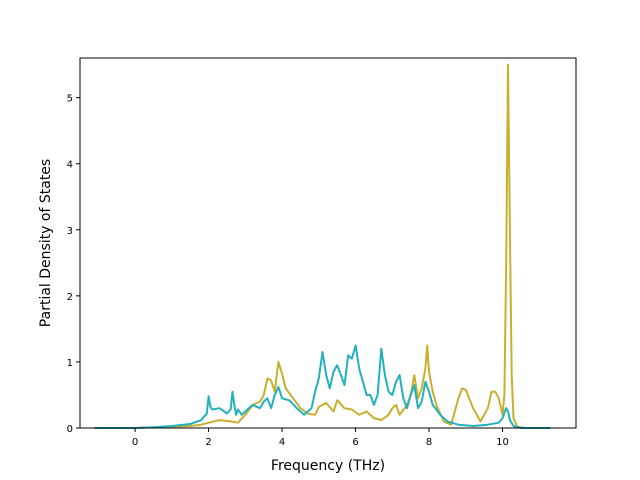 The image size is (640, 480). What do you see at coordinates (502, 442) in the screenshot?
I see `x-tick-label: 10` at bounding box center [502, 442].